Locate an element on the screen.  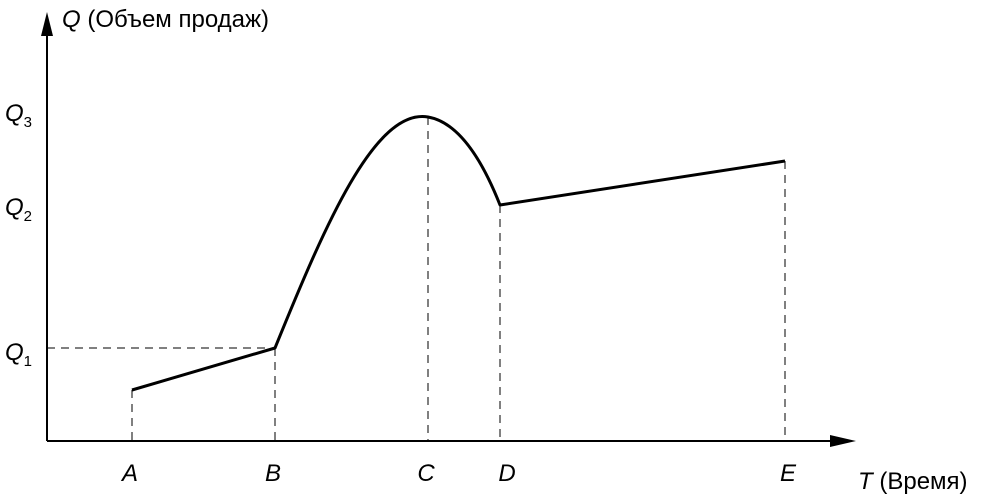
x-point-label: D is located at coordinates (506, 473).